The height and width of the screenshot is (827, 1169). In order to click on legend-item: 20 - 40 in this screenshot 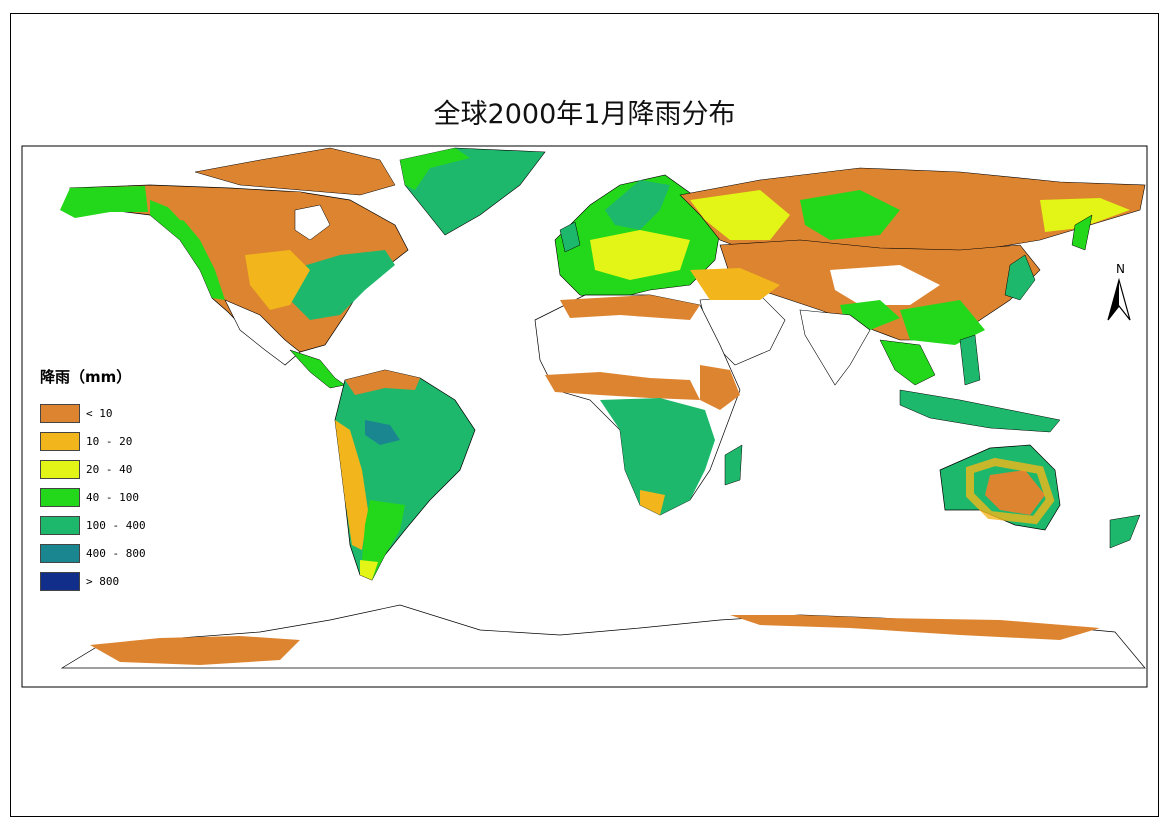, I will do `click(93, 469)`.